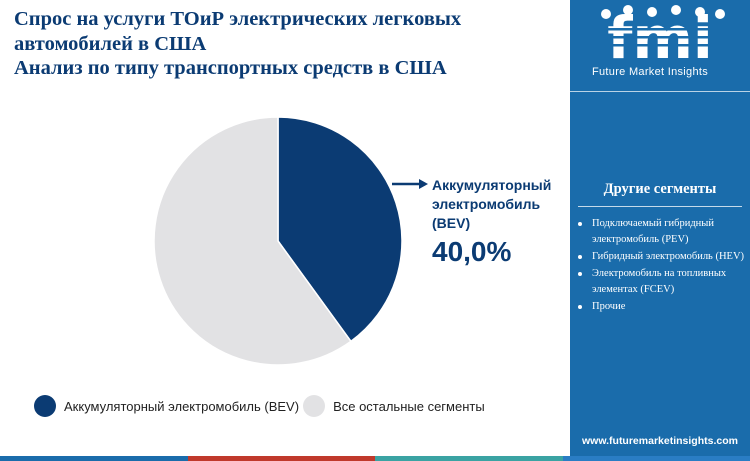 The image size is (750, 461). Describe the element at coordinates (410, 184) in the screenshot. I see `callout-arrow` at that location.